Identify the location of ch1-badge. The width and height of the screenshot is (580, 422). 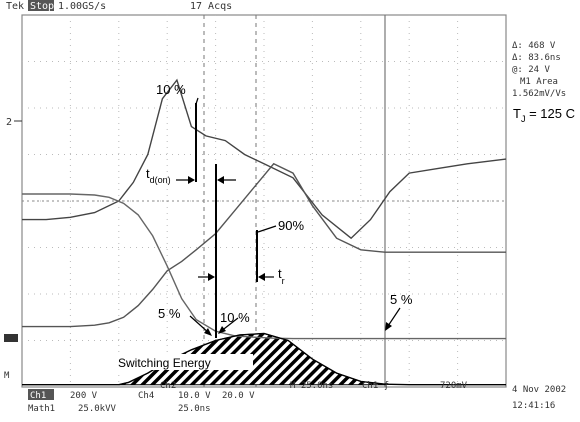
(41, 394).